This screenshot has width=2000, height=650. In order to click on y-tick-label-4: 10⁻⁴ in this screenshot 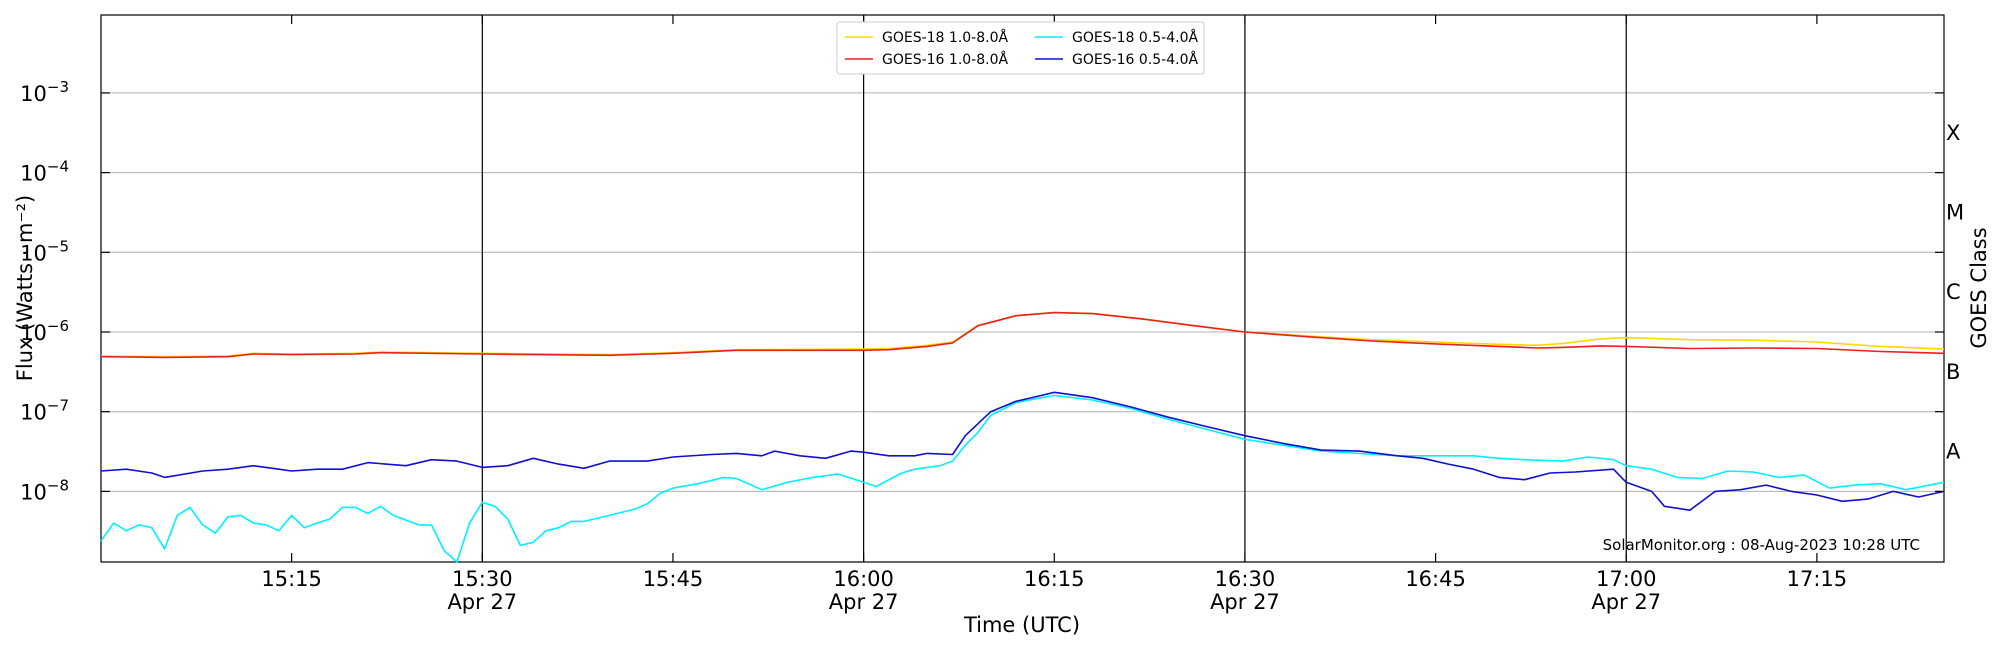, I will do `click(44, 172)`.